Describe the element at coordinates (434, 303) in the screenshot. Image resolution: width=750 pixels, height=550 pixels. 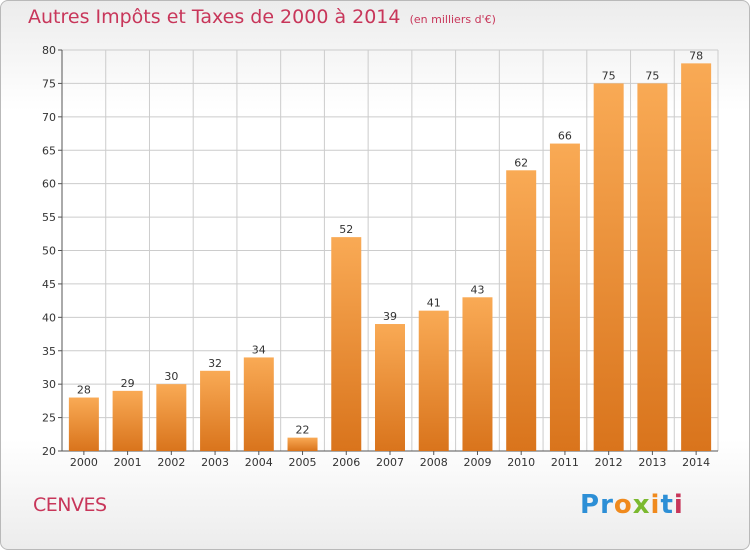
I see `data-label-2008: 41` at that location.